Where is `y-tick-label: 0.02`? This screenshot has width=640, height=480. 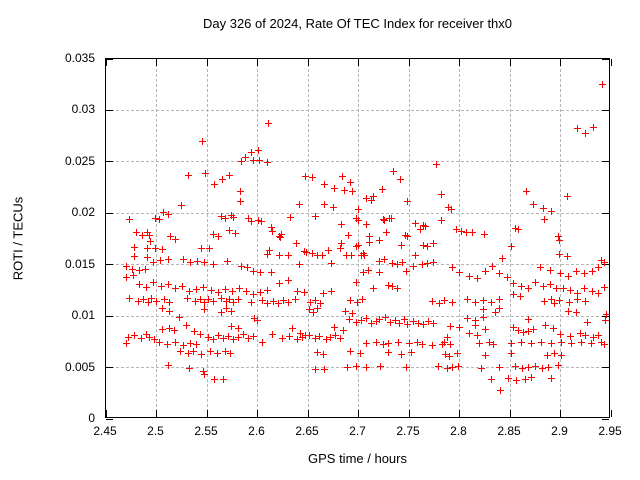
y-tick-label: 0.02 is located at coordinates (83, 212).